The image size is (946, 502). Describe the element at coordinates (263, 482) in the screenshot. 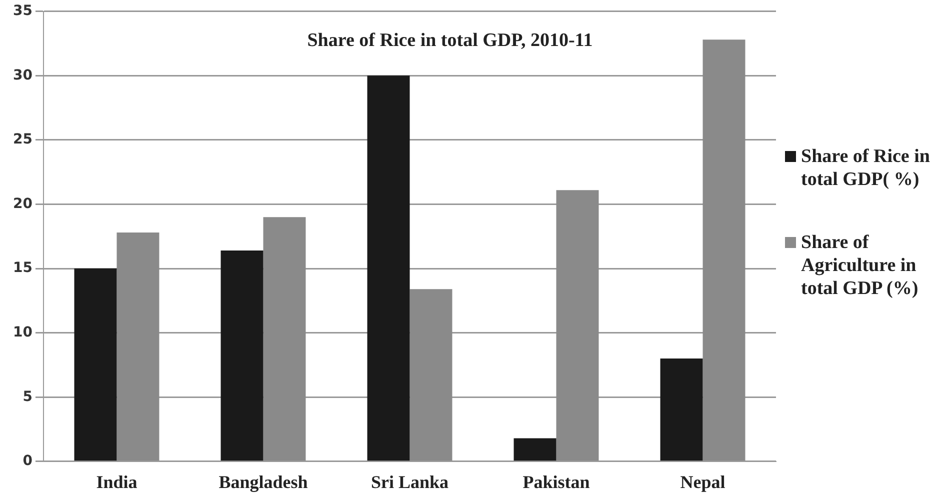

I see `x-tick-label: Bangladesh` at that location.